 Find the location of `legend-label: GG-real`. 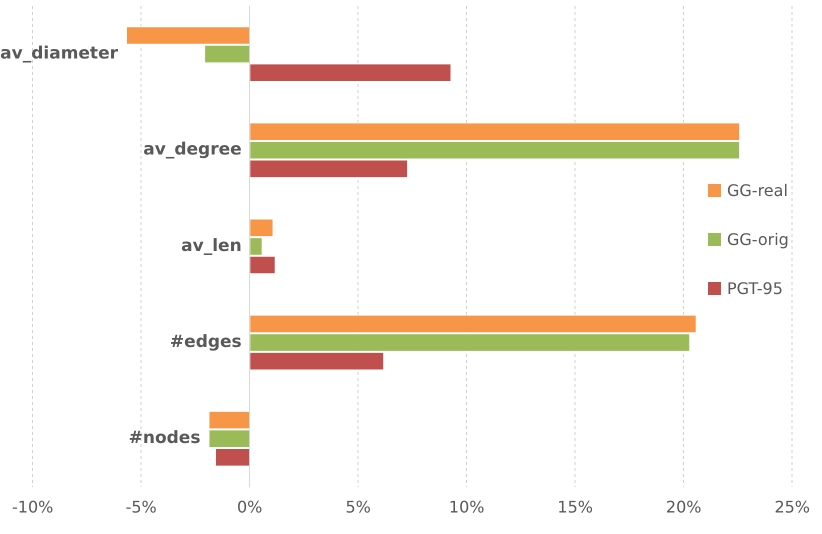

legend-label: GG-real is located at coordinates (757, 190).